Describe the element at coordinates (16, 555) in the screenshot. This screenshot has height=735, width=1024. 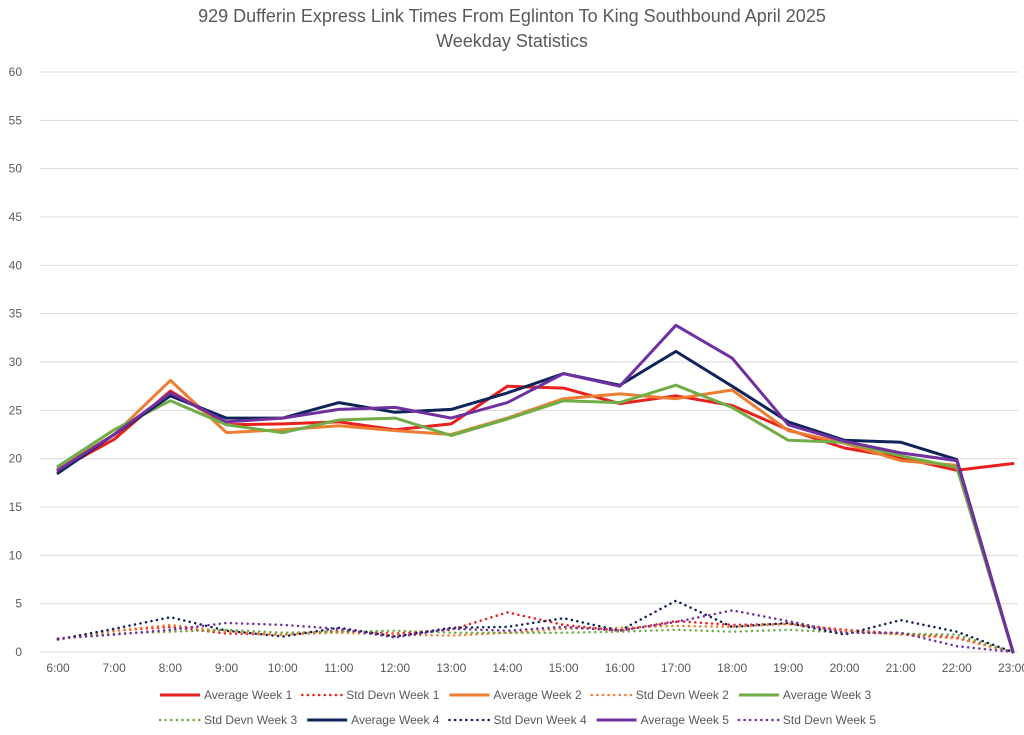
I see `y-tick-label: 10` at that location.